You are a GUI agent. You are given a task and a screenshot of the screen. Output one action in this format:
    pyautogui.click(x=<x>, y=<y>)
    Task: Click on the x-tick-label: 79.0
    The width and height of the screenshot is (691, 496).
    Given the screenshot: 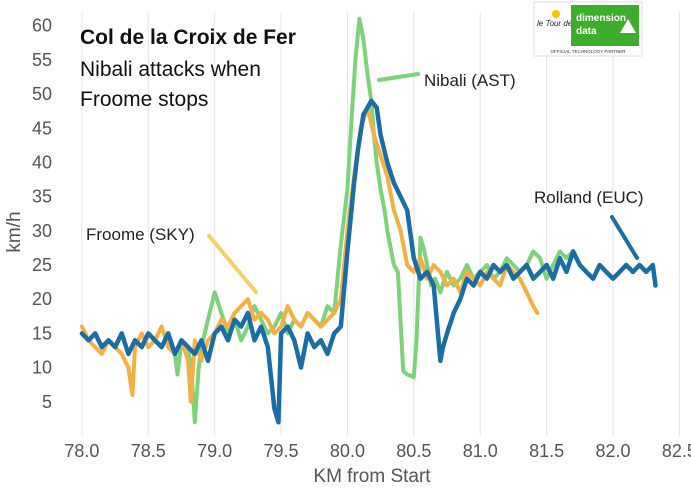 What is the action you would take?
    pyautogui.click(x=214, y=451)
    